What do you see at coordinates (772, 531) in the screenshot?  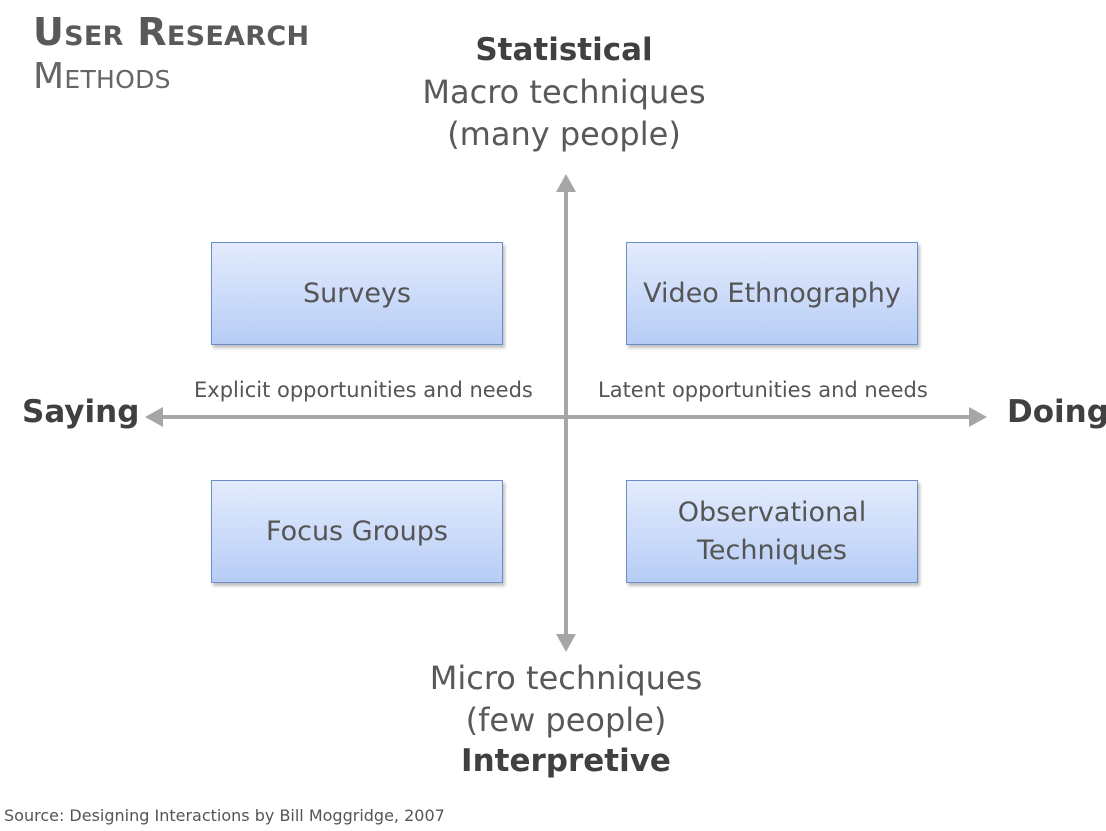 I see `observational-techniques-box: Observational Techniques` at bounding box center [772, 531].